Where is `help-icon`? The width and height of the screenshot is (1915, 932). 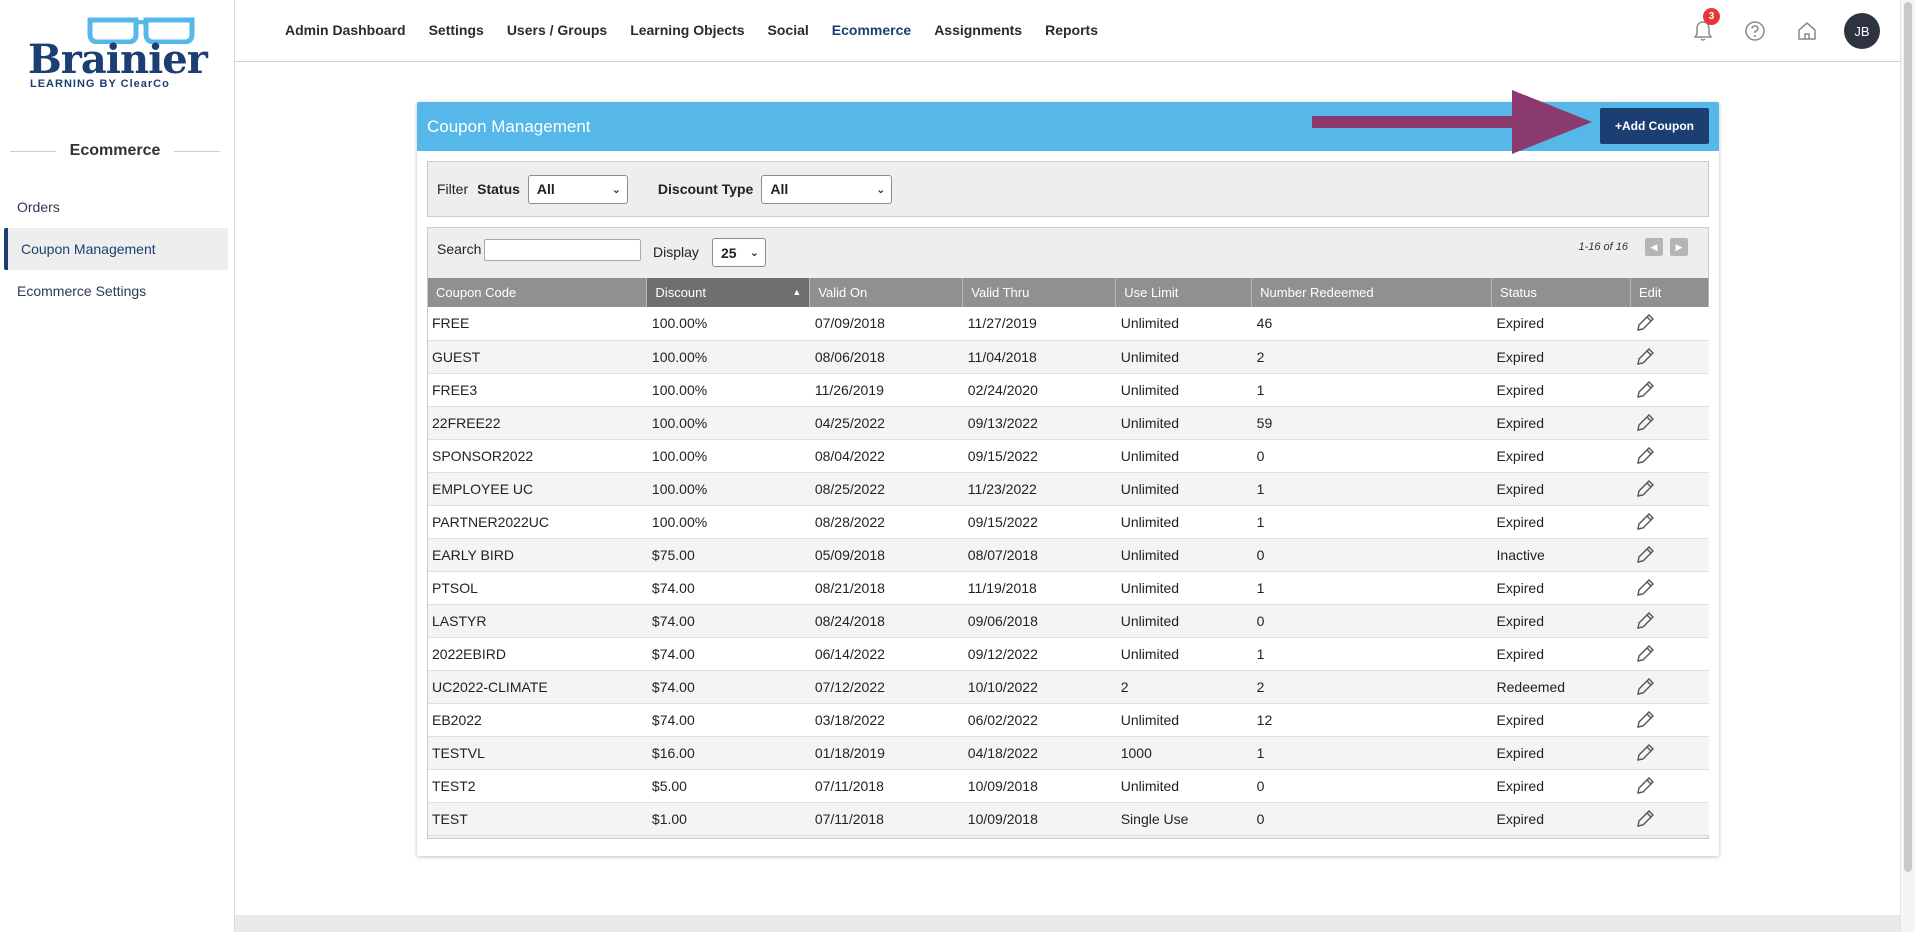
help-icon is located at coordinates (1755, 31).